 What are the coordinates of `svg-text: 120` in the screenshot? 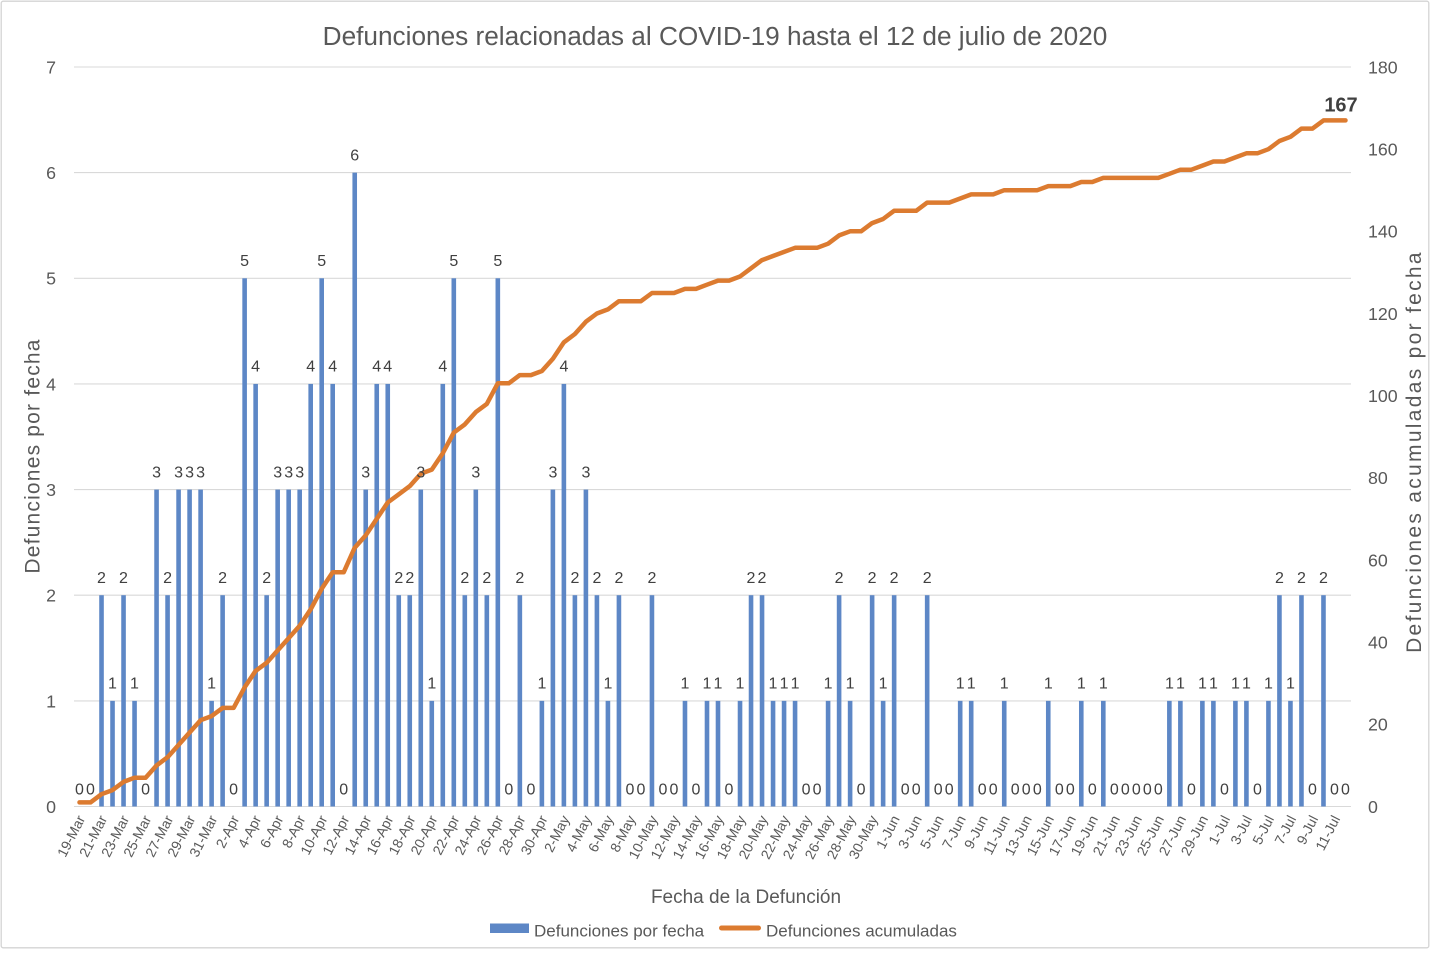 It's located at (1383, 314).